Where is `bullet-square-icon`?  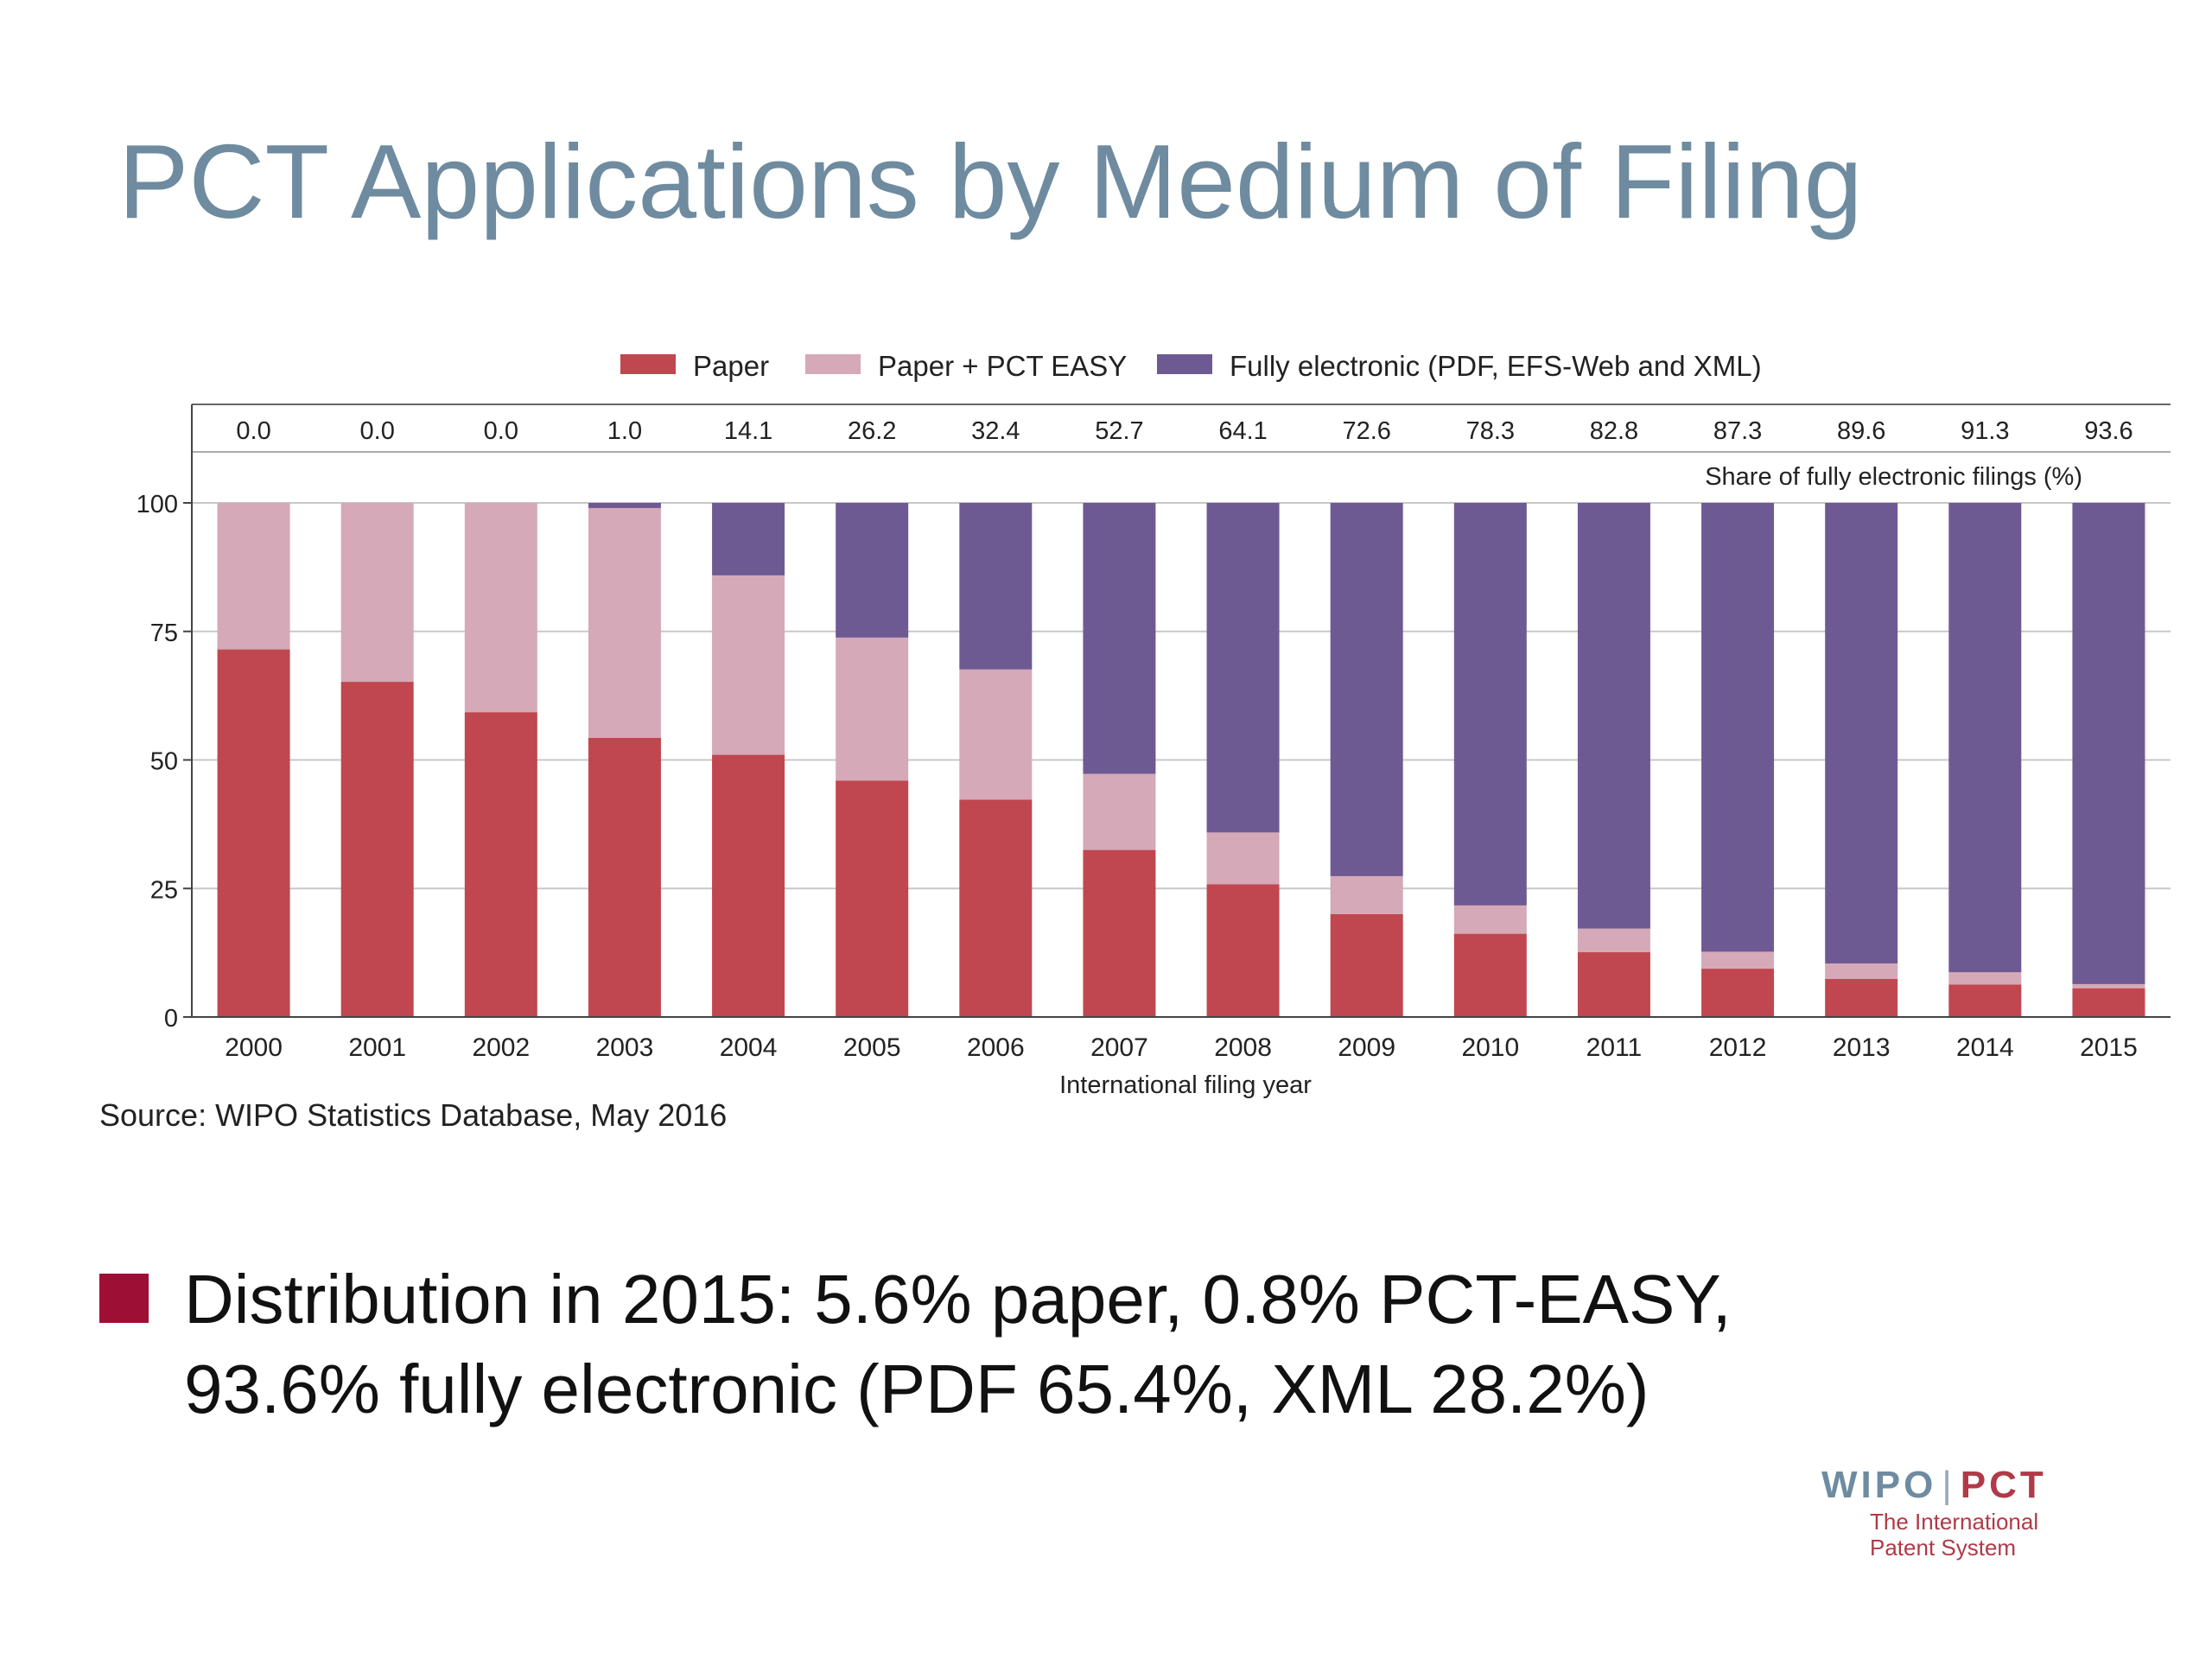
bullet-square-icon is located at coordinates (124, 1298).